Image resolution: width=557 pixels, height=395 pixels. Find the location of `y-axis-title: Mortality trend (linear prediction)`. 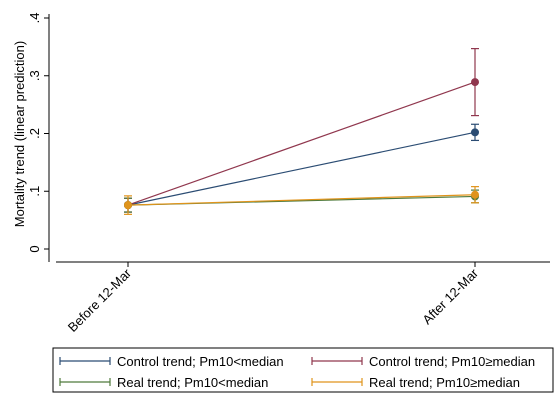

y-axis-title: Mortality trend (linear prediction) is located at coordinates (19, 134).